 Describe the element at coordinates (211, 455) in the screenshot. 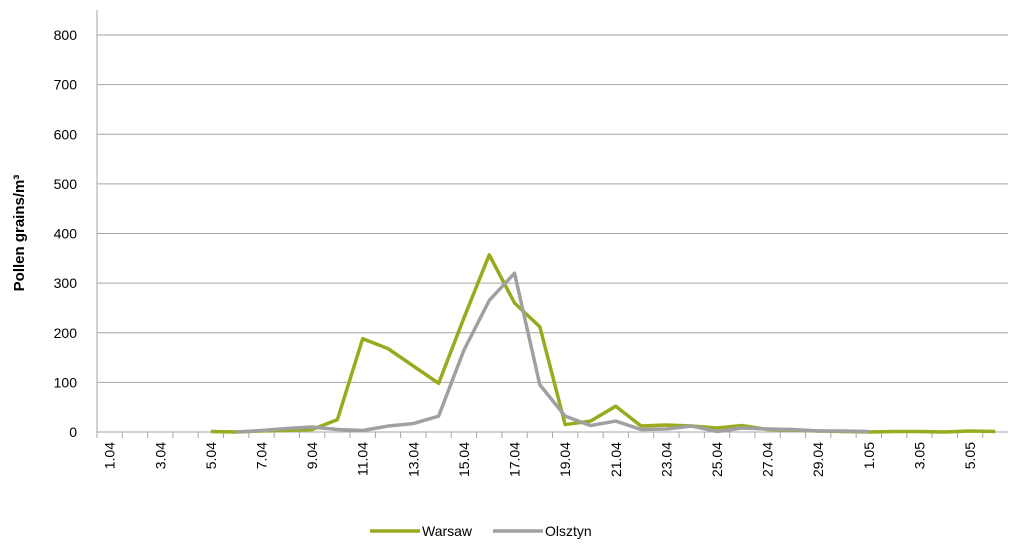

I see `x-tick-label: 5.04` at that location.